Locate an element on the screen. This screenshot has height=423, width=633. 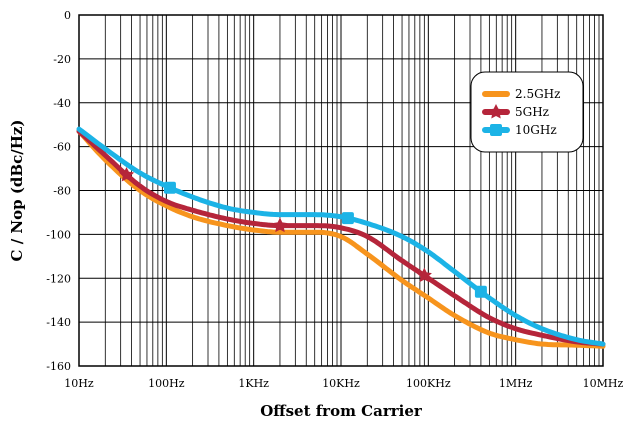
x-tick-label: 1KHz is located at coordinates (253, 383).